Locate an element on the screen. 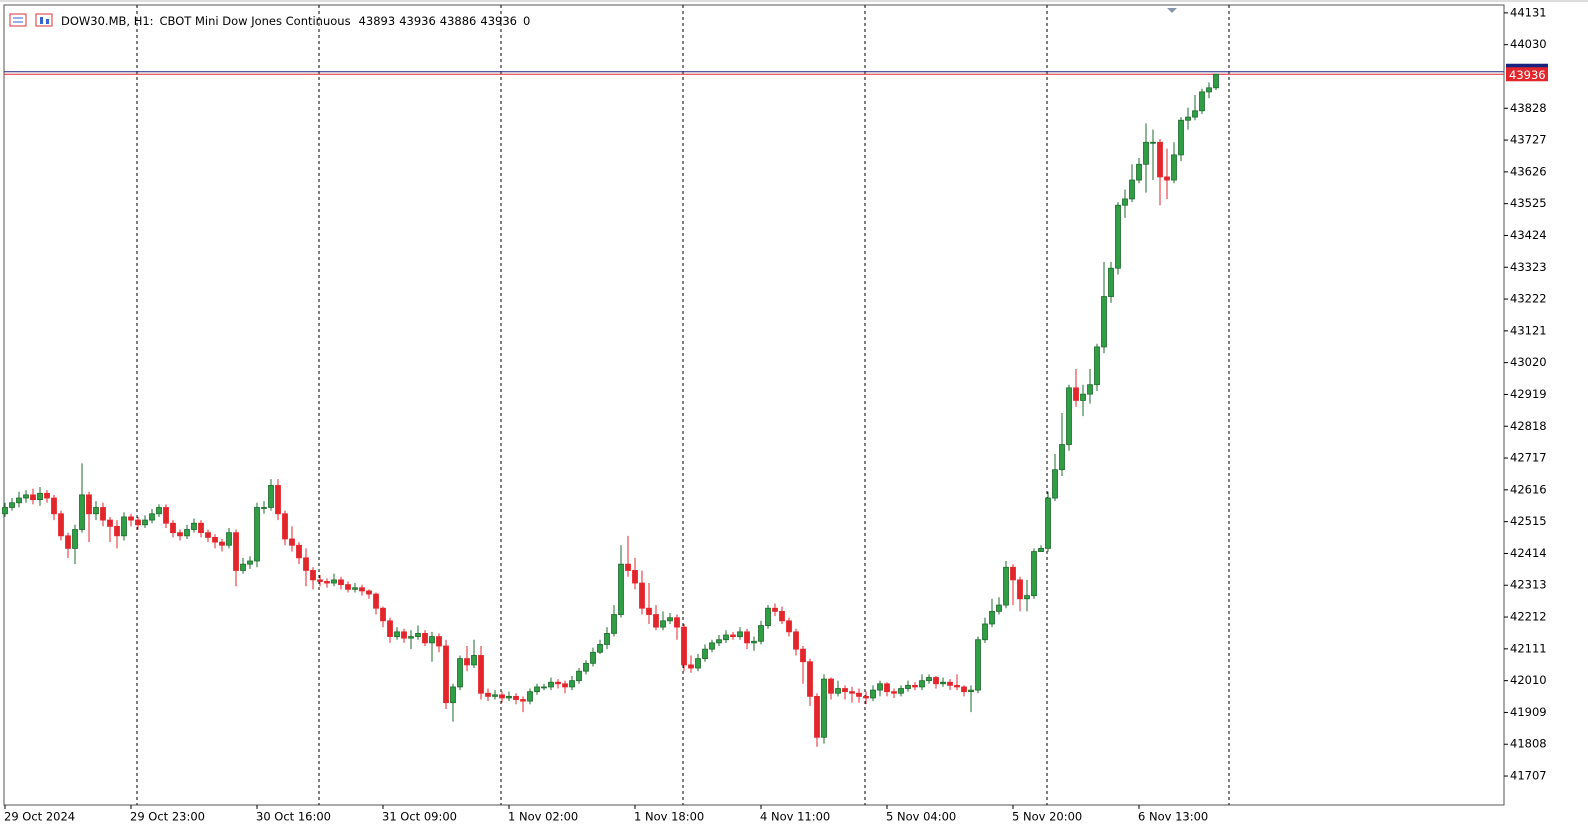  y-tick-label: 43828 is located at coordinates (1528, 108).